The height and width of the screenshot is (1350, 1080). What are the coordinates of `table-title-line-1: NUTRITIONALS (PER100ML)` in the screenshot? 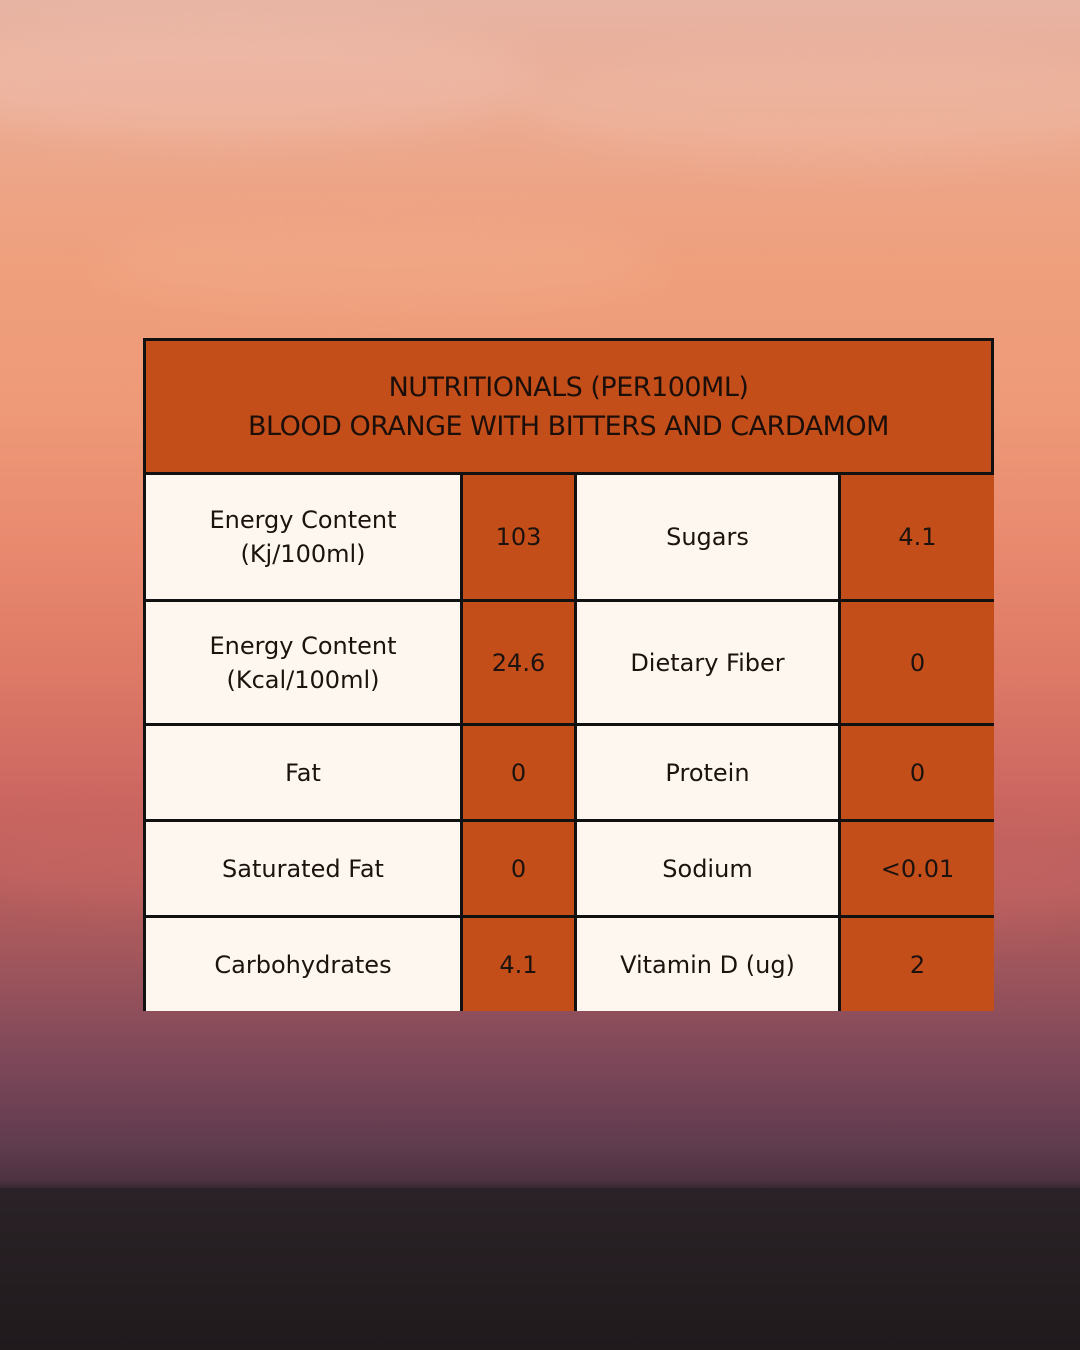 It's located at (568, 387).